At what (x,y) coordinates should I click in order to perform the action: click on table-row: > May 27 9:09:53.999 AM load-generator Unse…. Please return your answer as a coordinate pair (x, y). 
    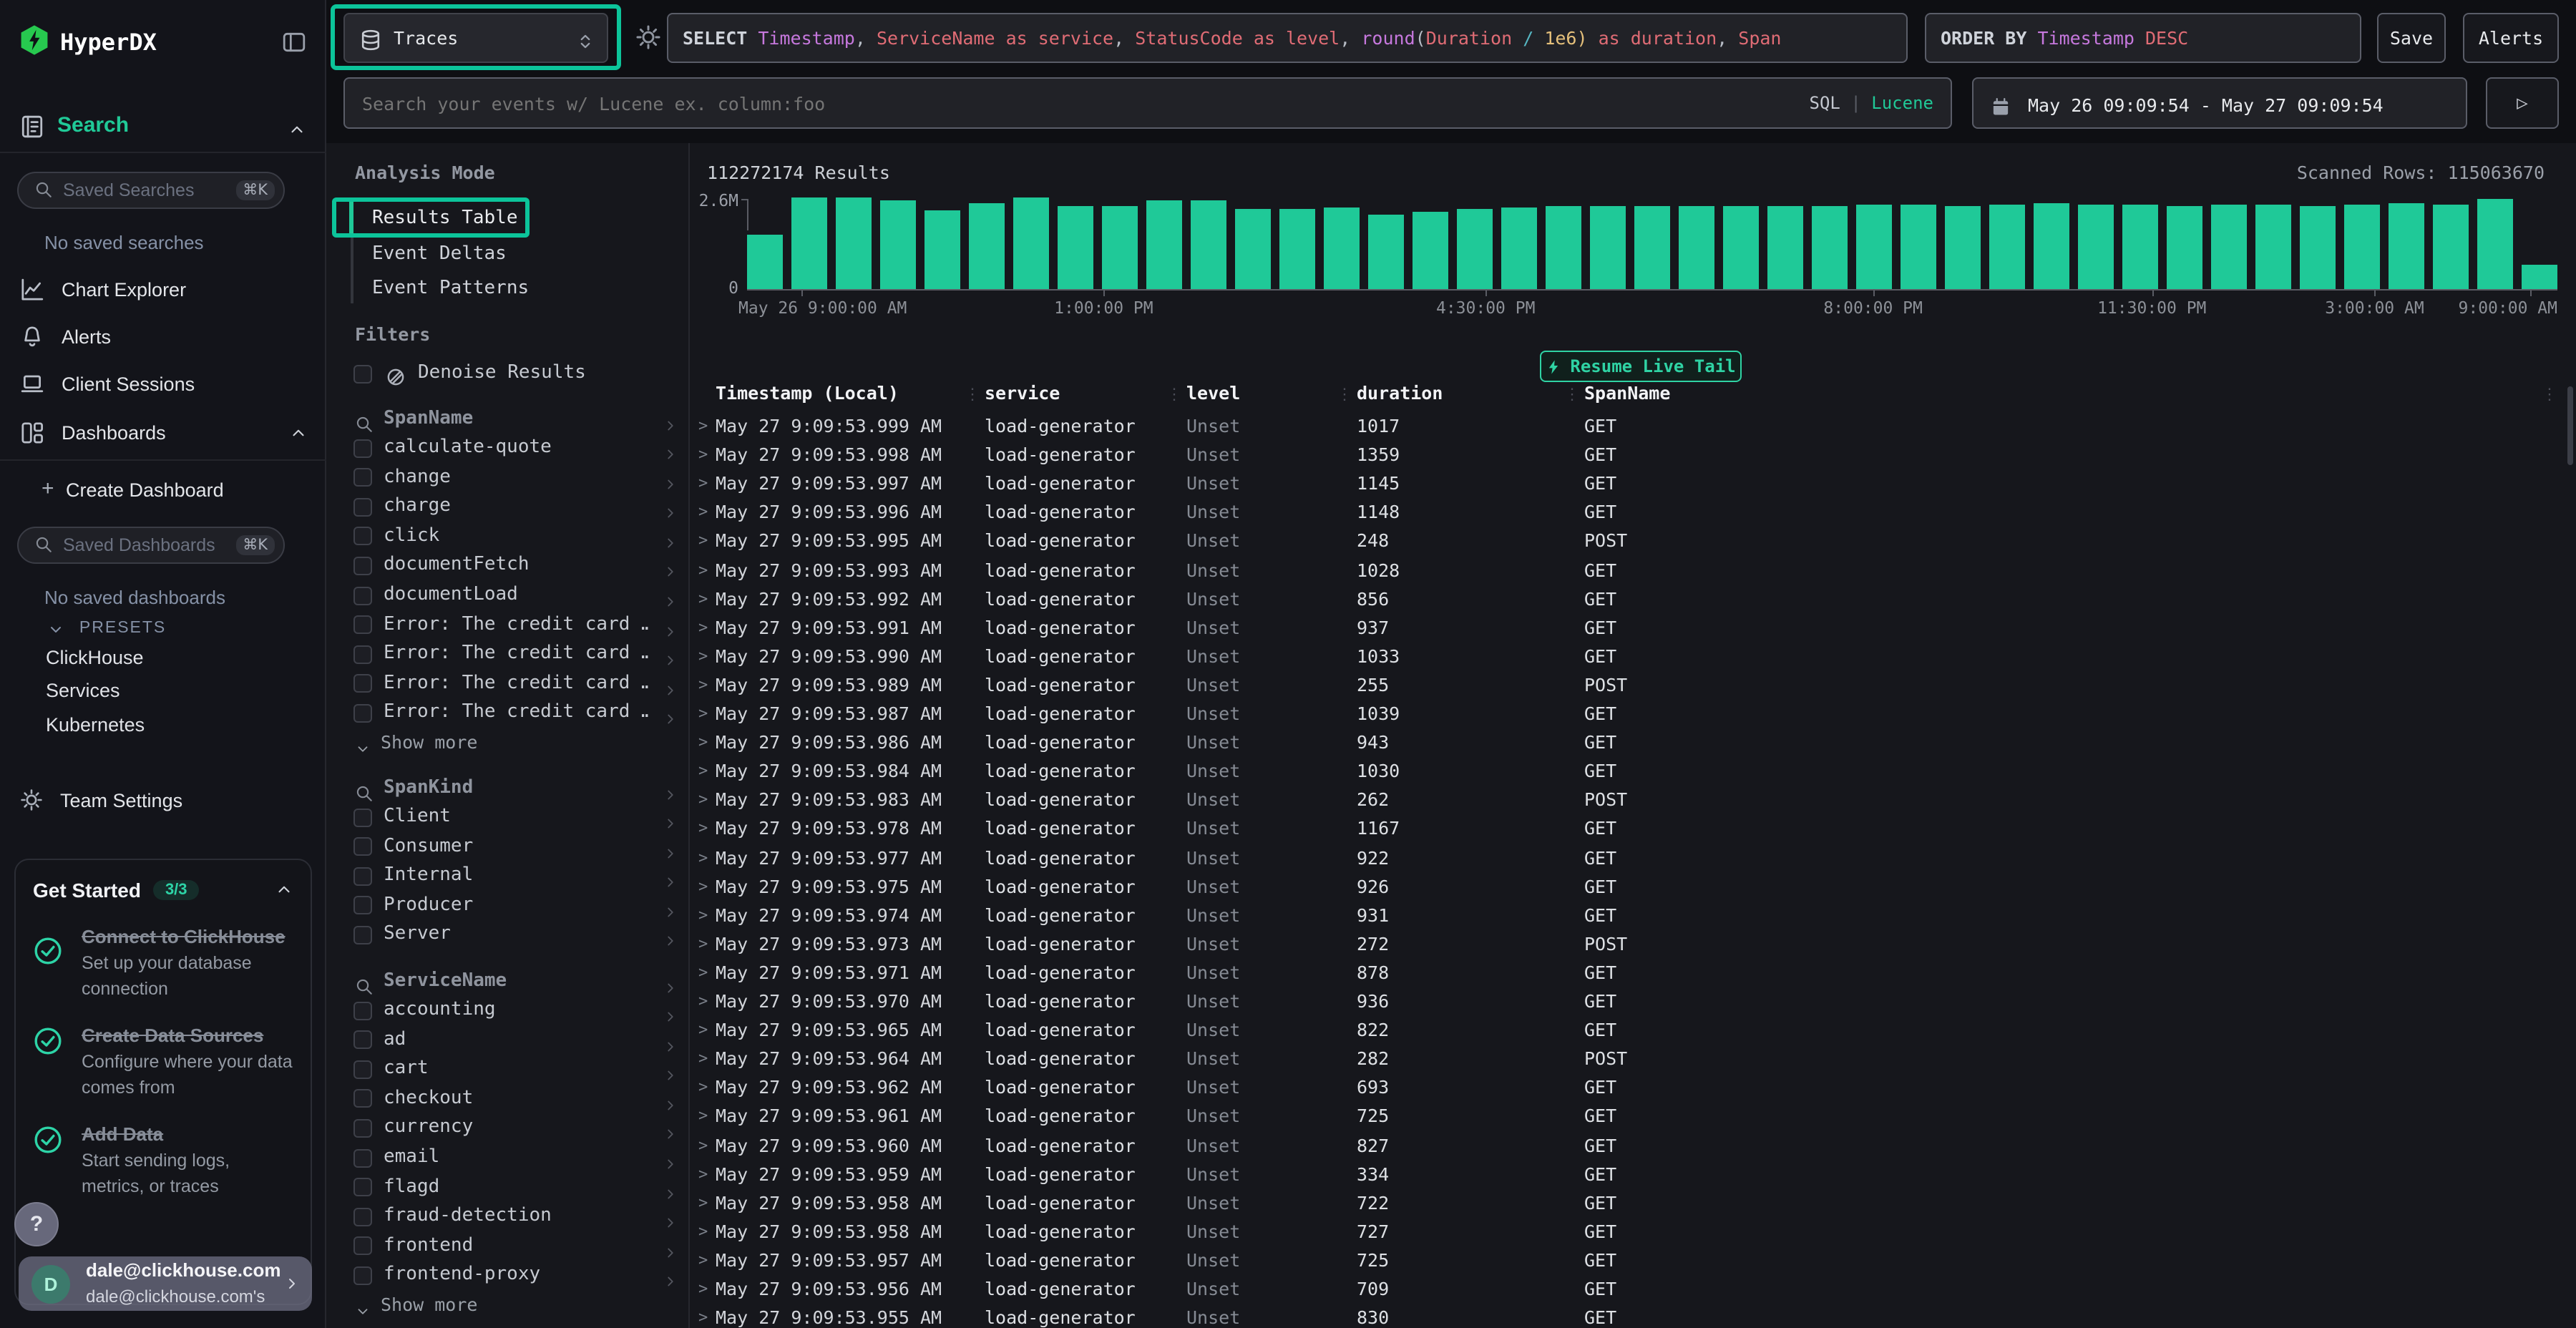
    Looking at the image, I should click on (1633, 427).